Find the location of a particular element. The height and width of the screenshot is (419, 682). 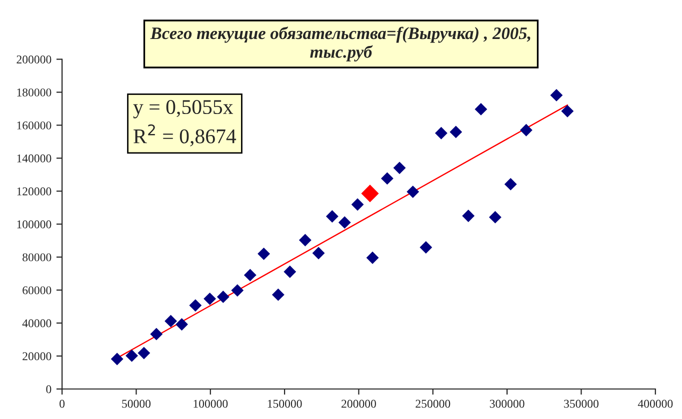

x-tick-label: 50000 is located at coordinates (136, 404).